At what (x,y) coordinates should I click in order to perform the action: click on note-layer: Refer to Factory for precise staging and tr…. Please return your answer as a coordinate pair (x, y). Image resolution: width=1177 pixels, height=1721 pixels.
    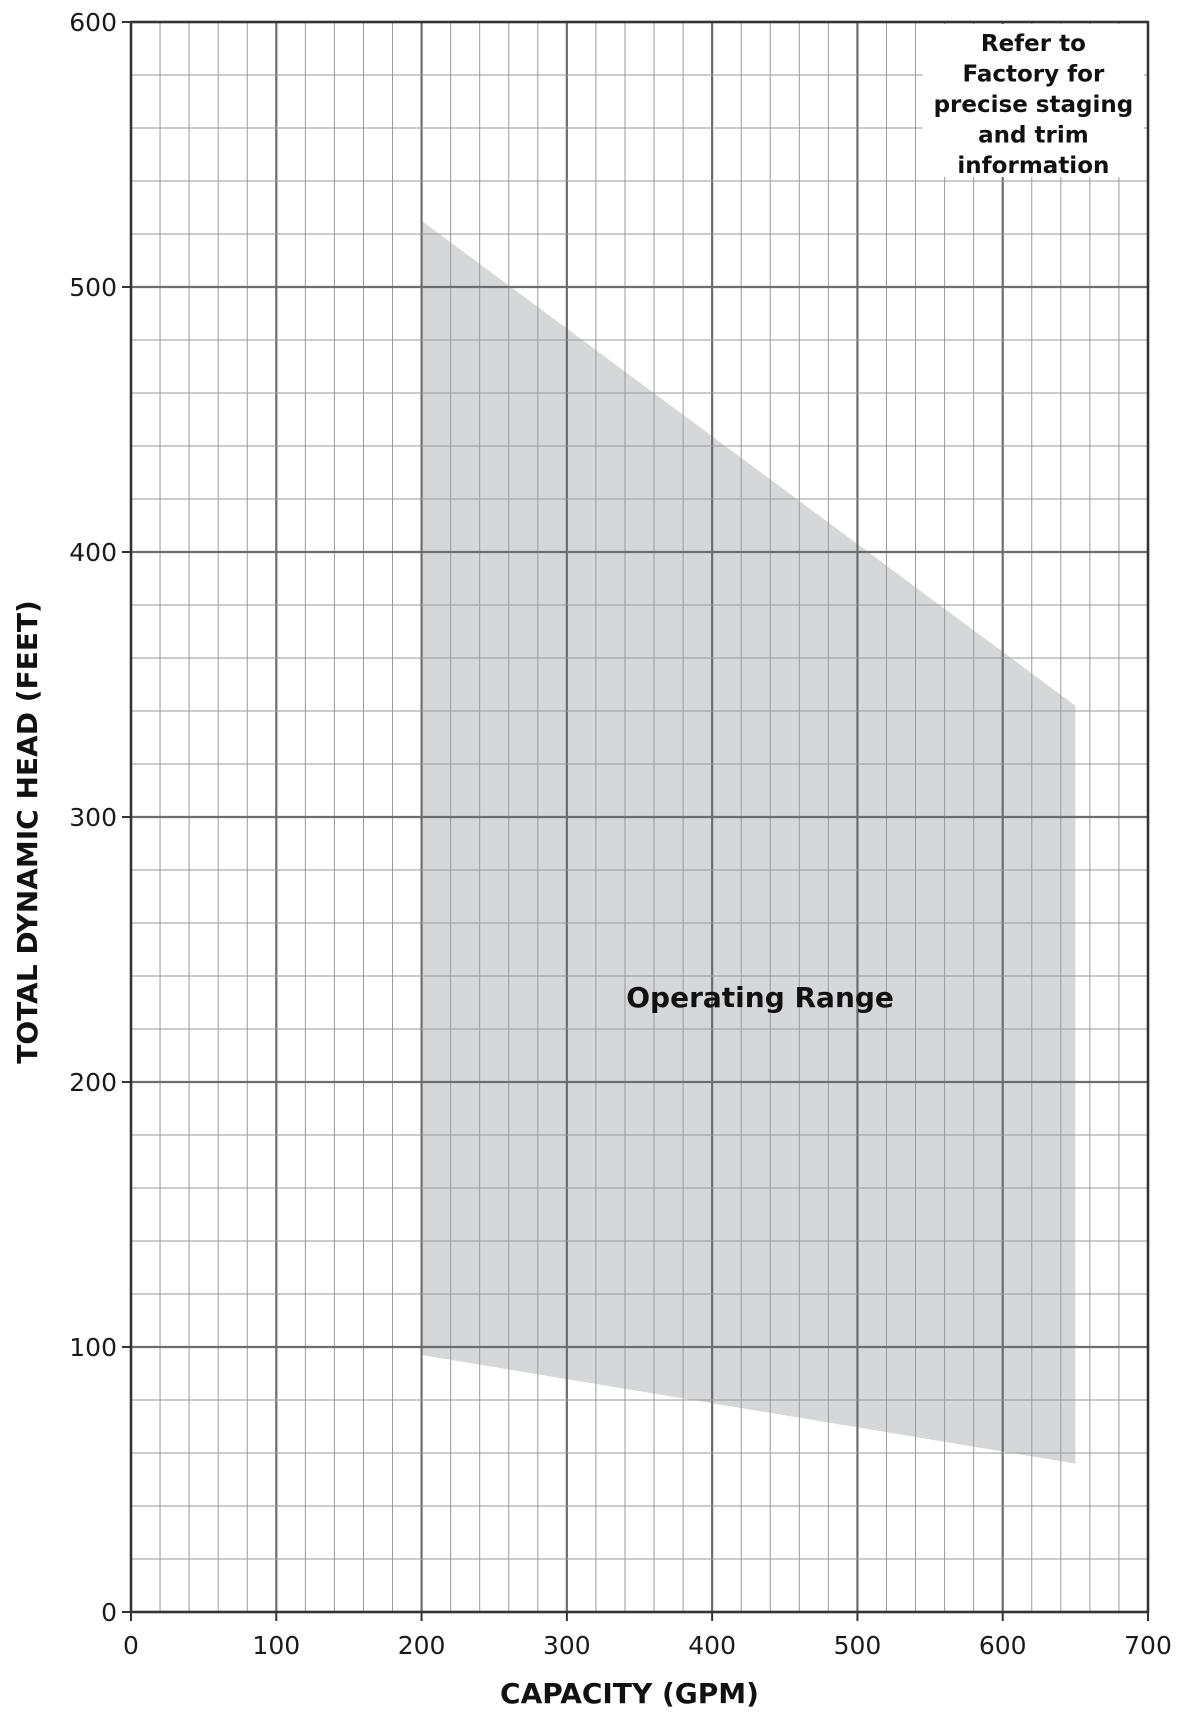
    Looking at the image, I should click on (1033, 101).